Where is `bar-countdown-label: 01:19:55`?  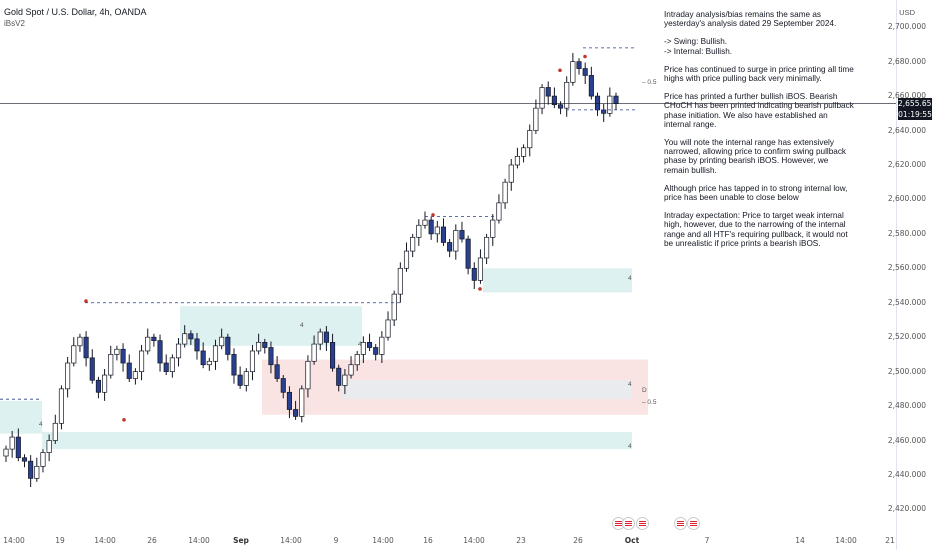
bar-countdown-label: 01:19:55 is located at coordinates (915, 114).